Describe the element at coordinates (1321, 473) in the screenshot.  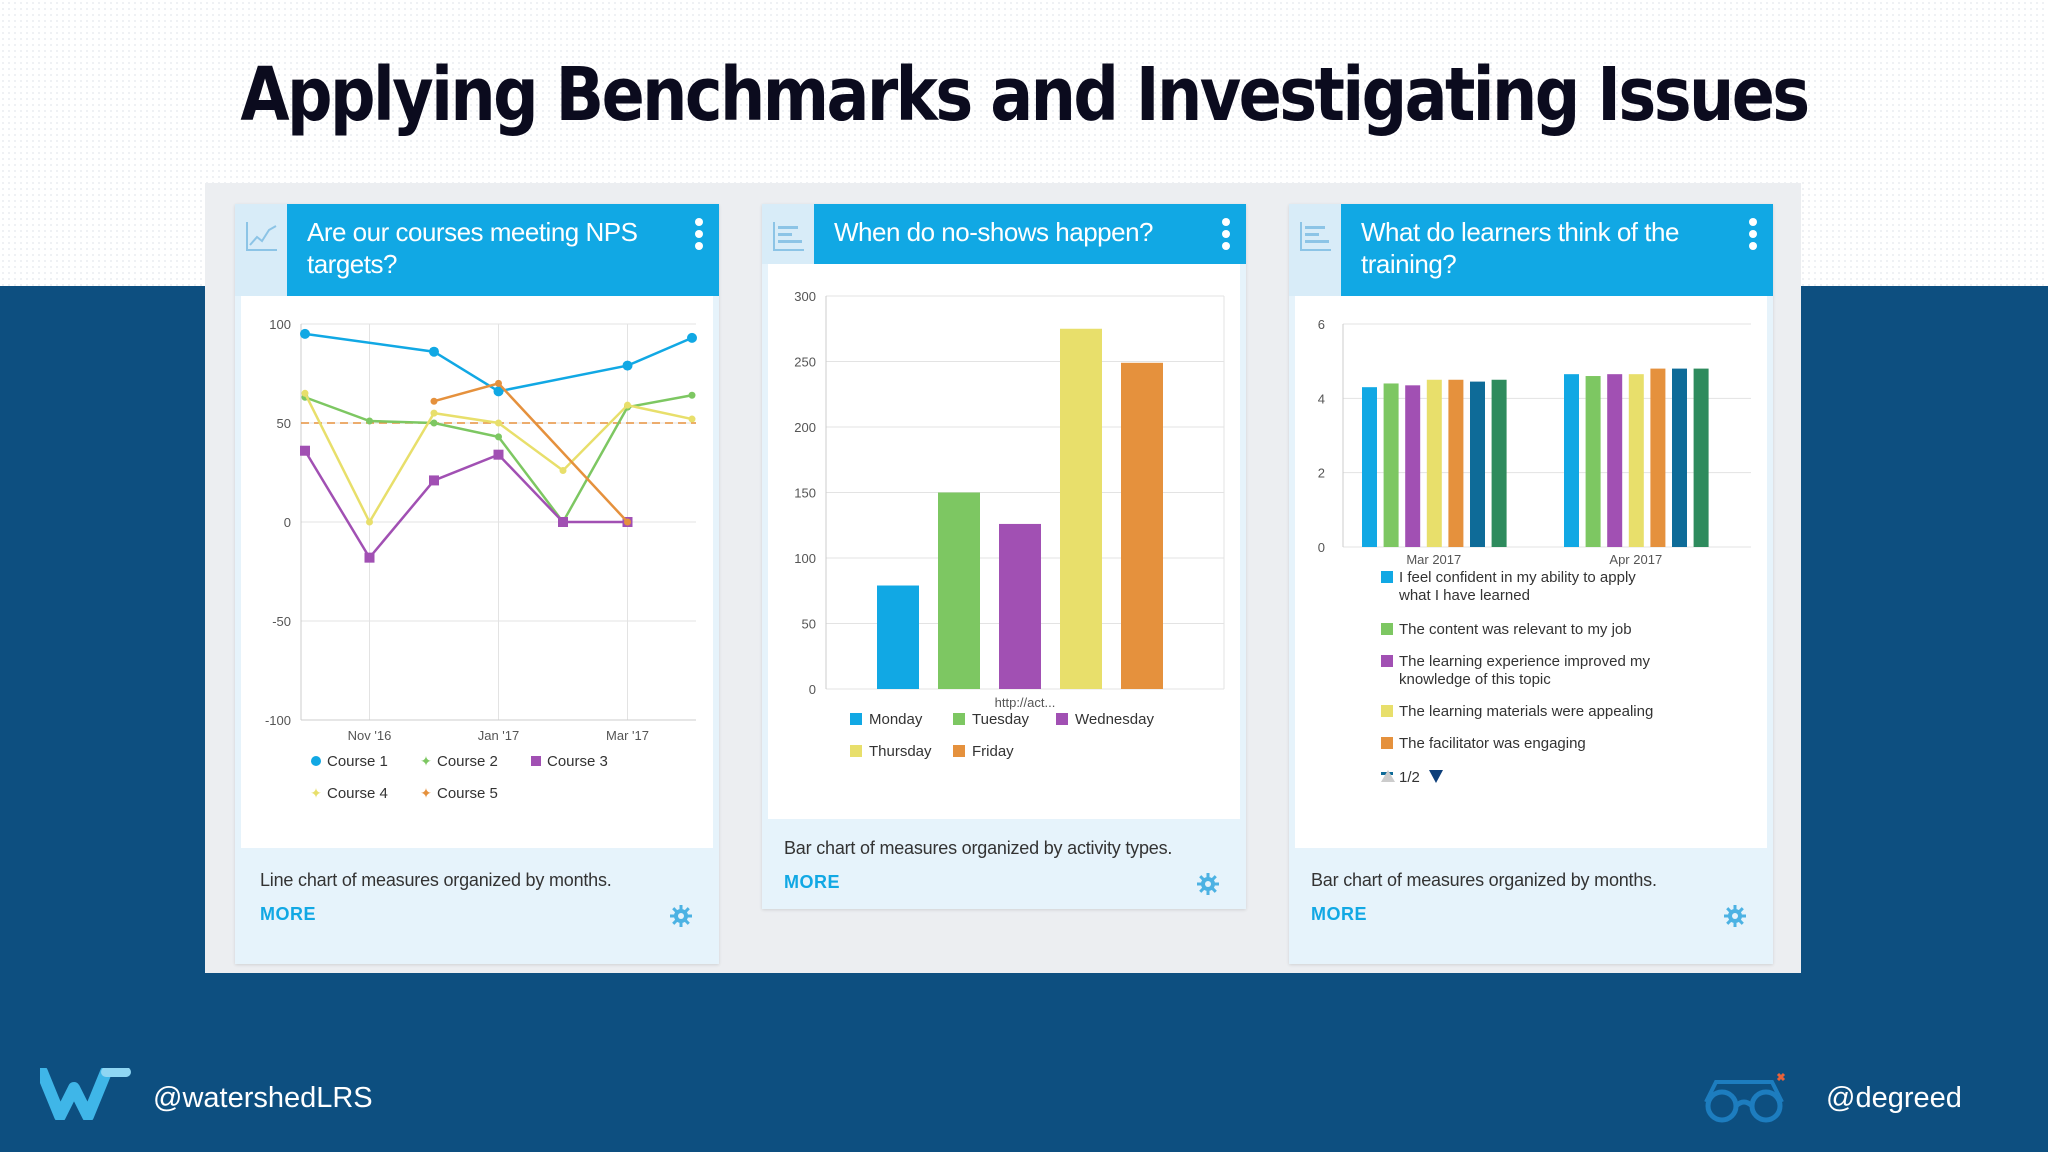
I see `y-tick-label: 2` at that location.